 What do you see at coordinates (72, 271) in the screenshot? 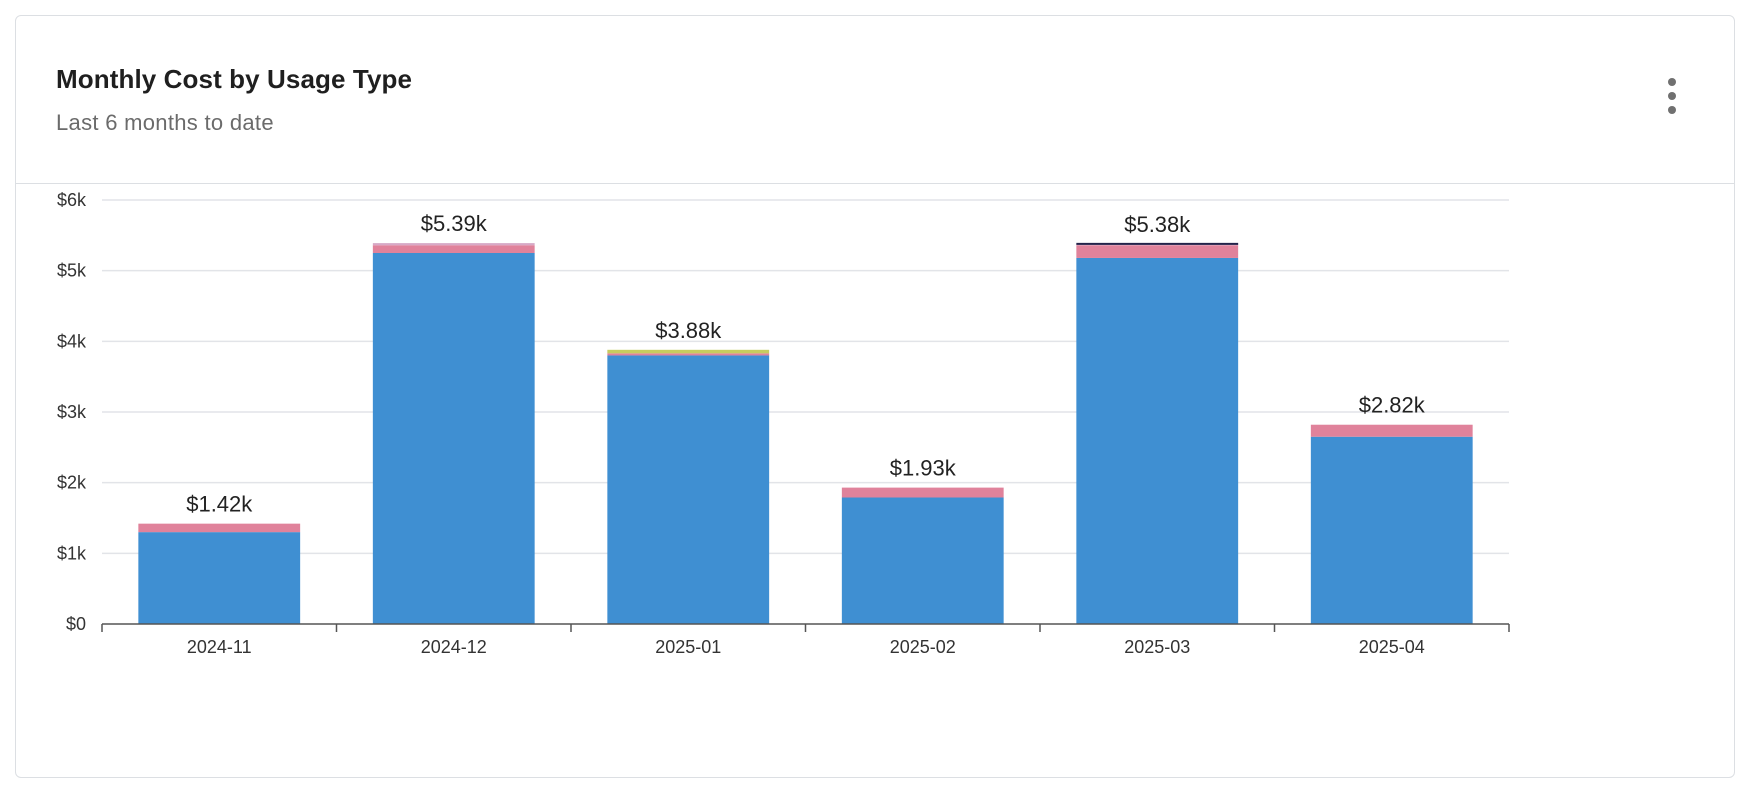
I see `y-tick-label: $5k` at bounding box center [72, 271].